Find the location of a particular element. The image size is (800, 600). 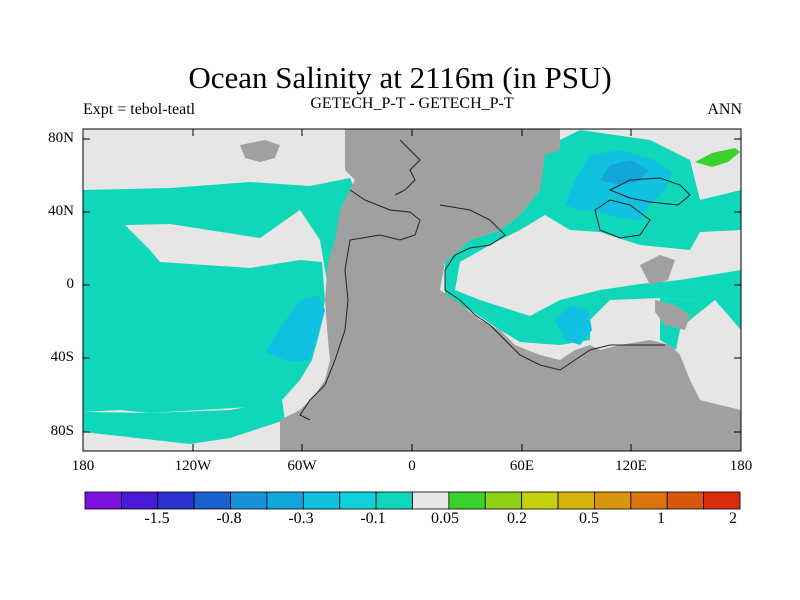

coastline-west is located at coordinates (360, 305).